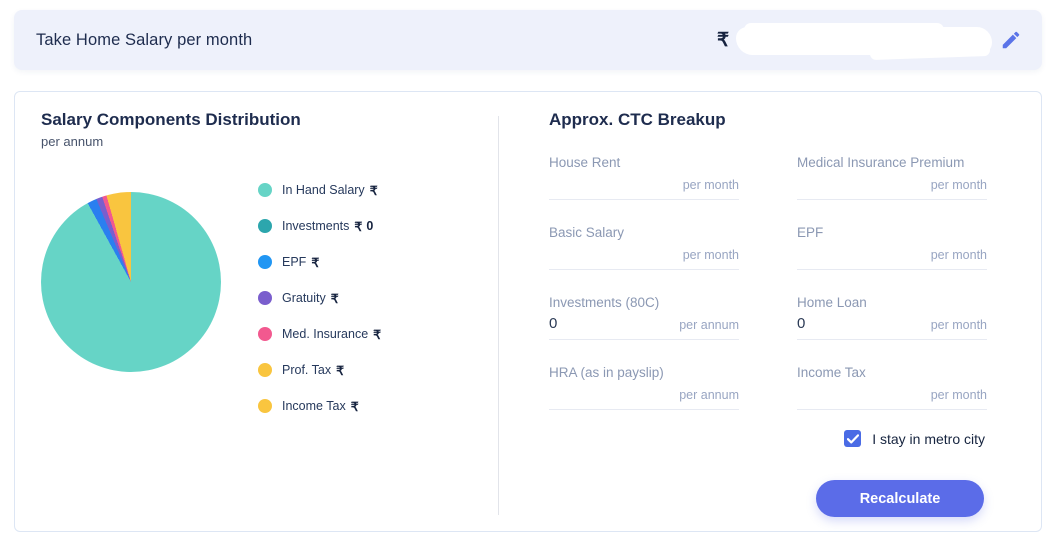 Image resolution: width=1060 pixels, height=537 pixels. I want to click on legend-item-gratuity: Gratuity ₹, so click(328, 298).